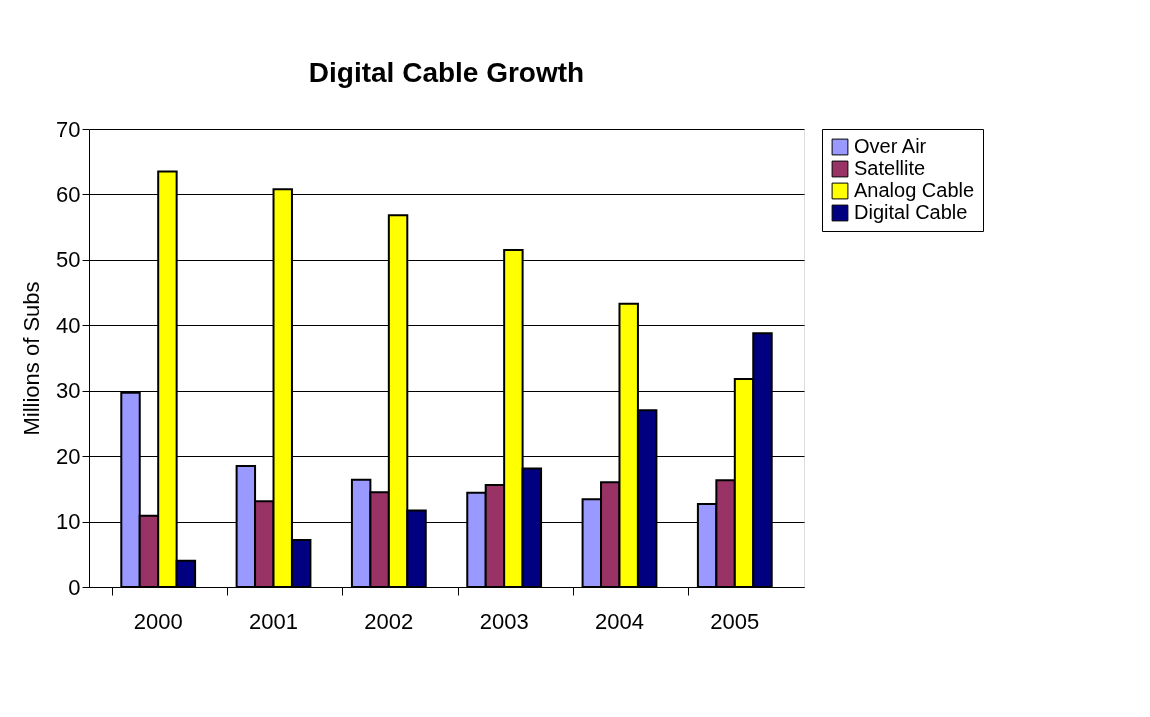 This screenshot has height=717, width=1150. Describe the element at coordinates (619, 621) in the screenshot. I see `x-tick-label: 2004` at that location.